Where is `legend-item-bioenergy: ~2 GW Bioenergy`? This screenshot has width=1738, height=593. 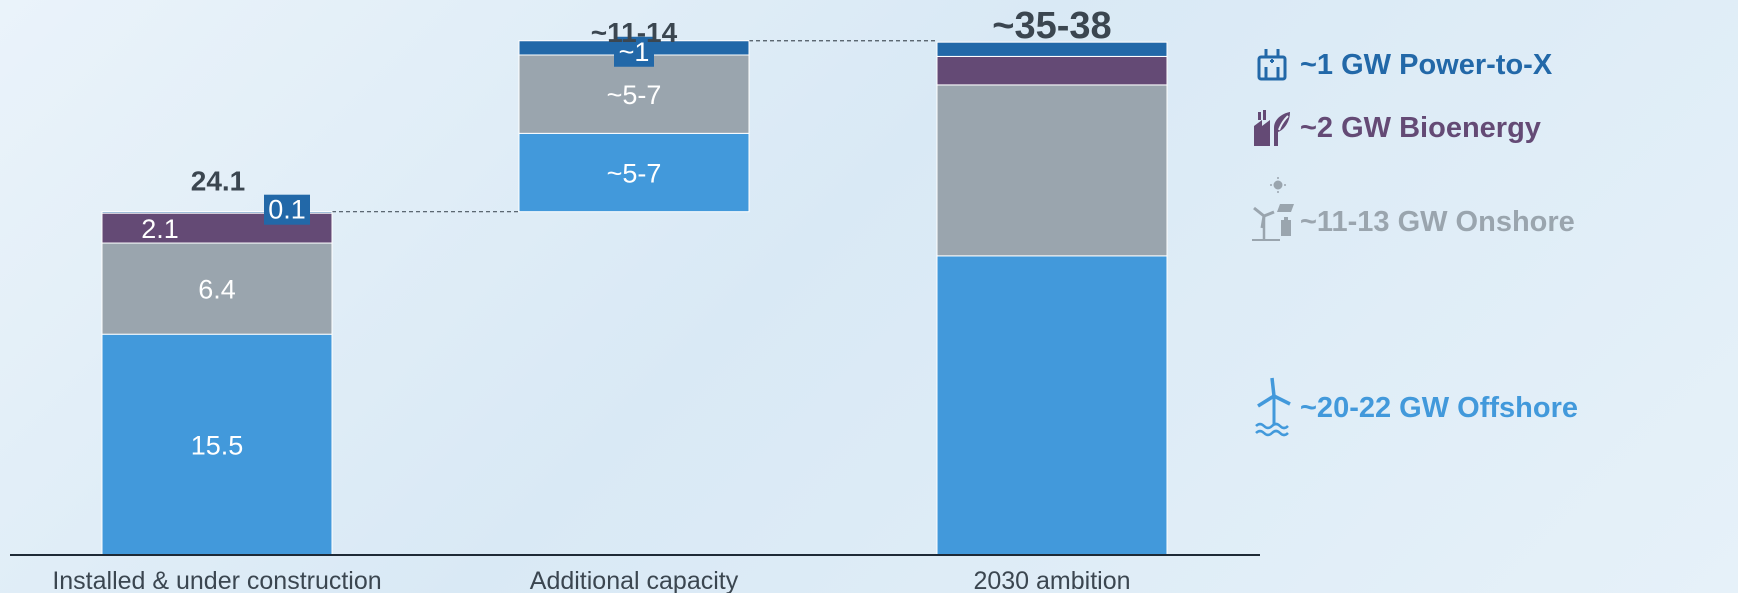 legend-item-bioenergy: ~2 GW Bioenergy is located at coordinates (1397, 128).